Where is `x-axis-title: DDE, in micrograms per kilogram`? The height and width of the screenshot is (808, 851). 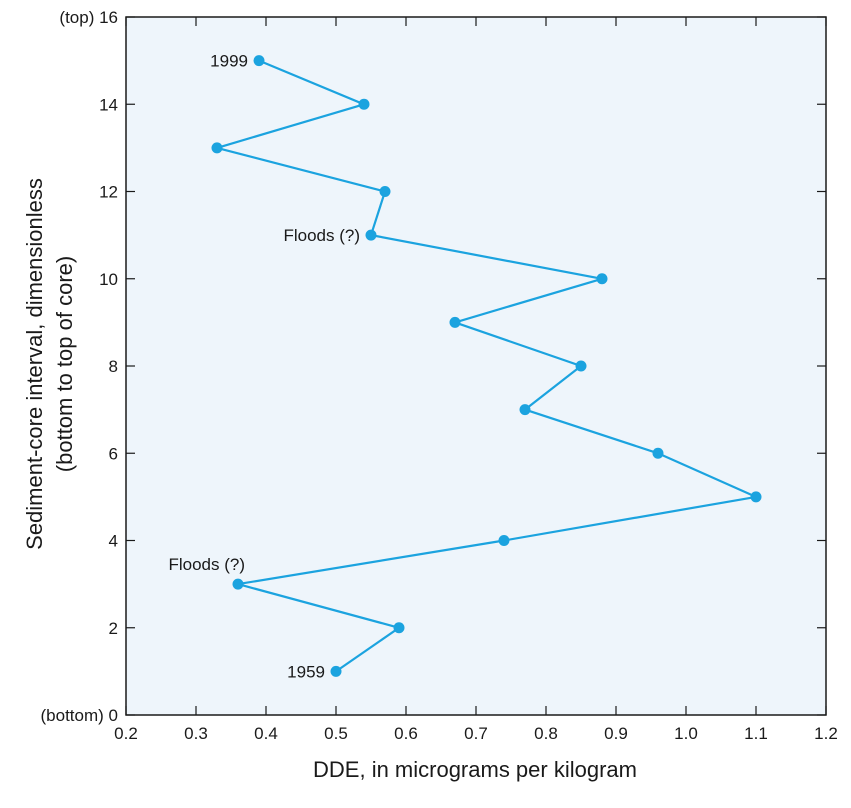 x-axis-title: DDE, in micrograms per kilogram is located at coordinates (475, 769).